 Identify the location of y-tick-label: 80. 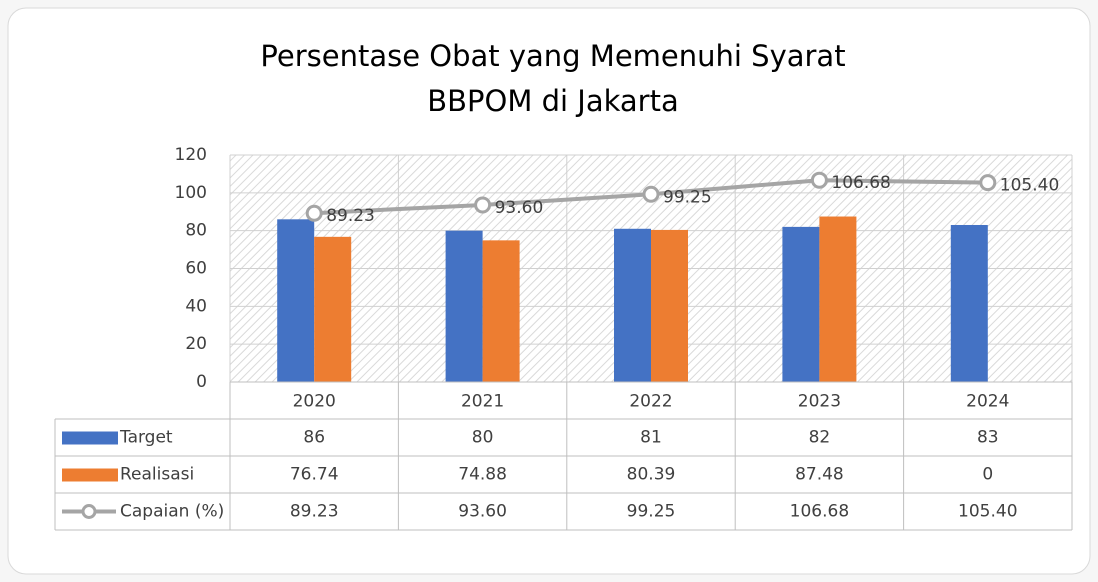
(196, 231).